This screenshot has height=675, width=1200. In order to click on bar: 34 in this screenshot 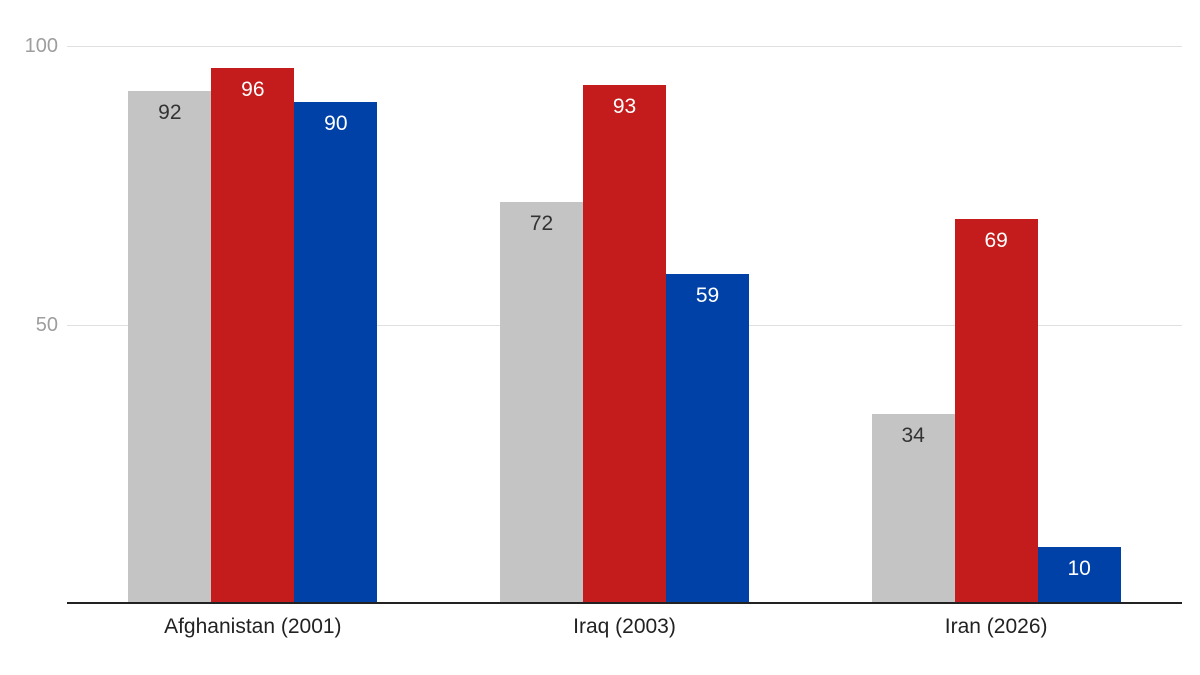, I will do `click(913, 508)`.